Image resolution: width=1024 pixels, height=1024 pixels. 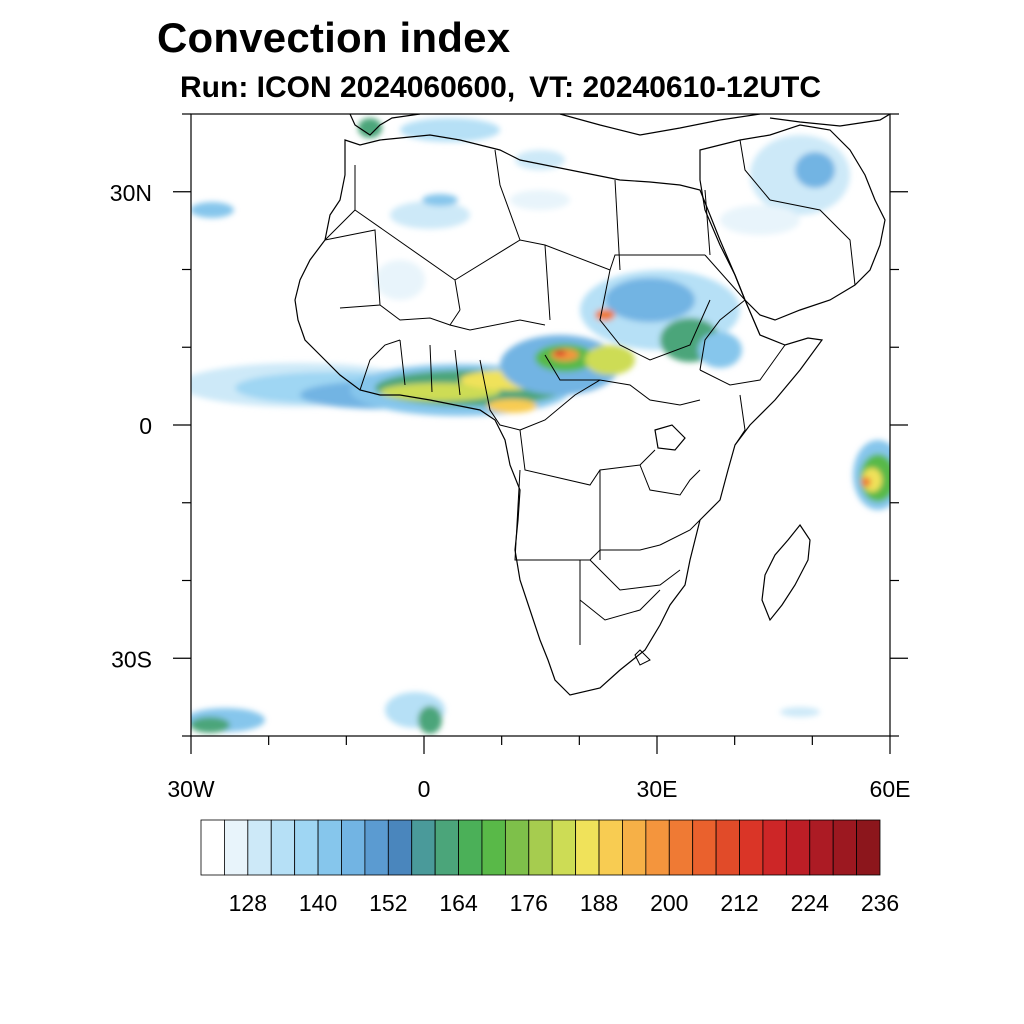 What do you see at coordinates (191, 789) in the screenshot?
I see `lon-tick-label: 30W` at bounding box center [191, 789].